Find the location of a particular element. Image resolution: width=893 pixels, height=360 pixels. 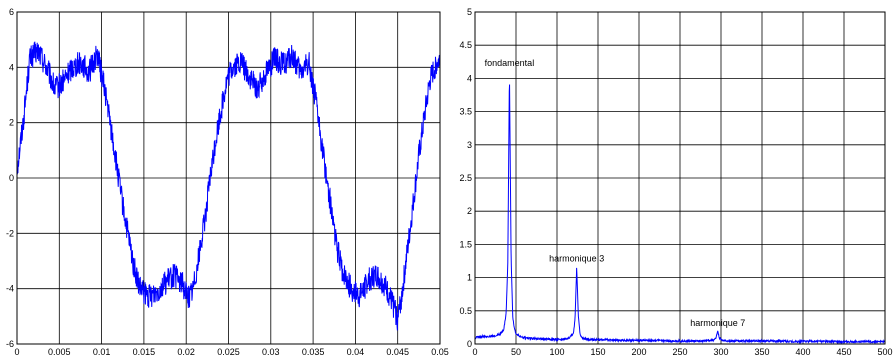

x-tick-label: 100 is located at coordinates (556, 352).